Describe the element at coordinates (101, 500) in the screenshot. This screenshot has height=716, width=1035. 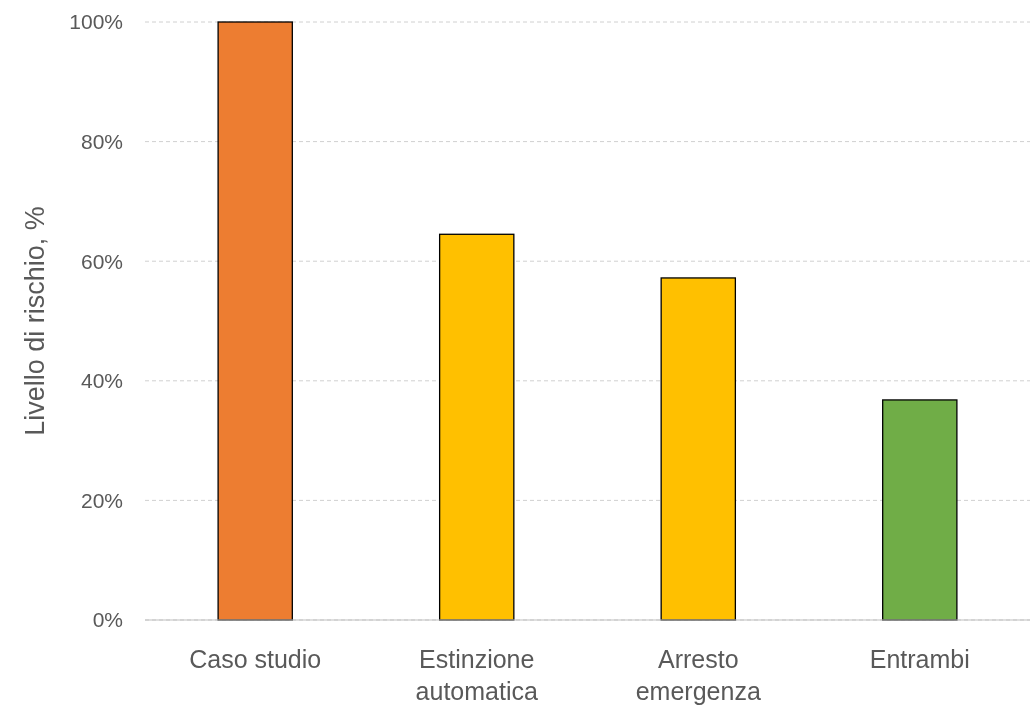
I see `y-tick-label: 20%` at that location.